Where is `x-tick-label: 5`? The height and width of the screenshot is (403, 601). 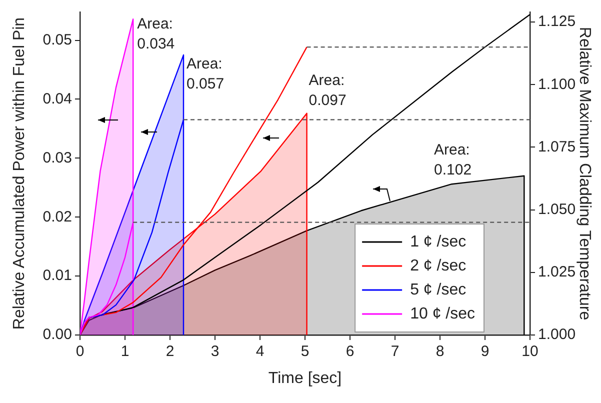
x-tick-label: 5 is located at coordinates (305, 351).